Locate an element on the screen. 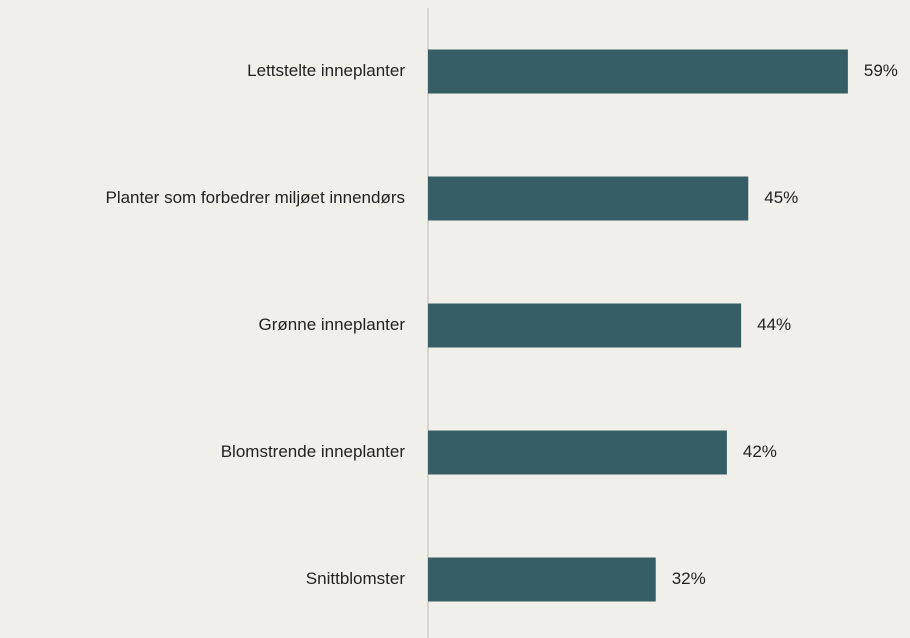  category-label: Blomstrende inneplanter is located at coordinates (313, 451).